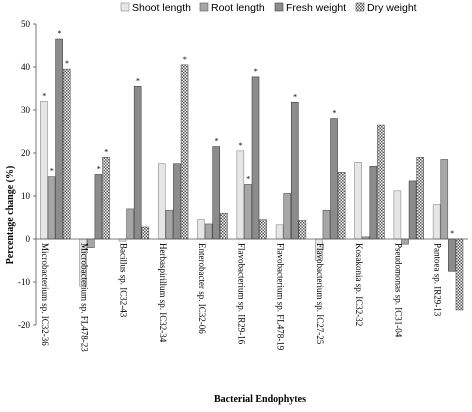  What do you see at coordinates (320, 294) in the screenshot?
I see `x-tick-label: Flavobacterium sp. IC27-25` at bounding box center [320, 294].